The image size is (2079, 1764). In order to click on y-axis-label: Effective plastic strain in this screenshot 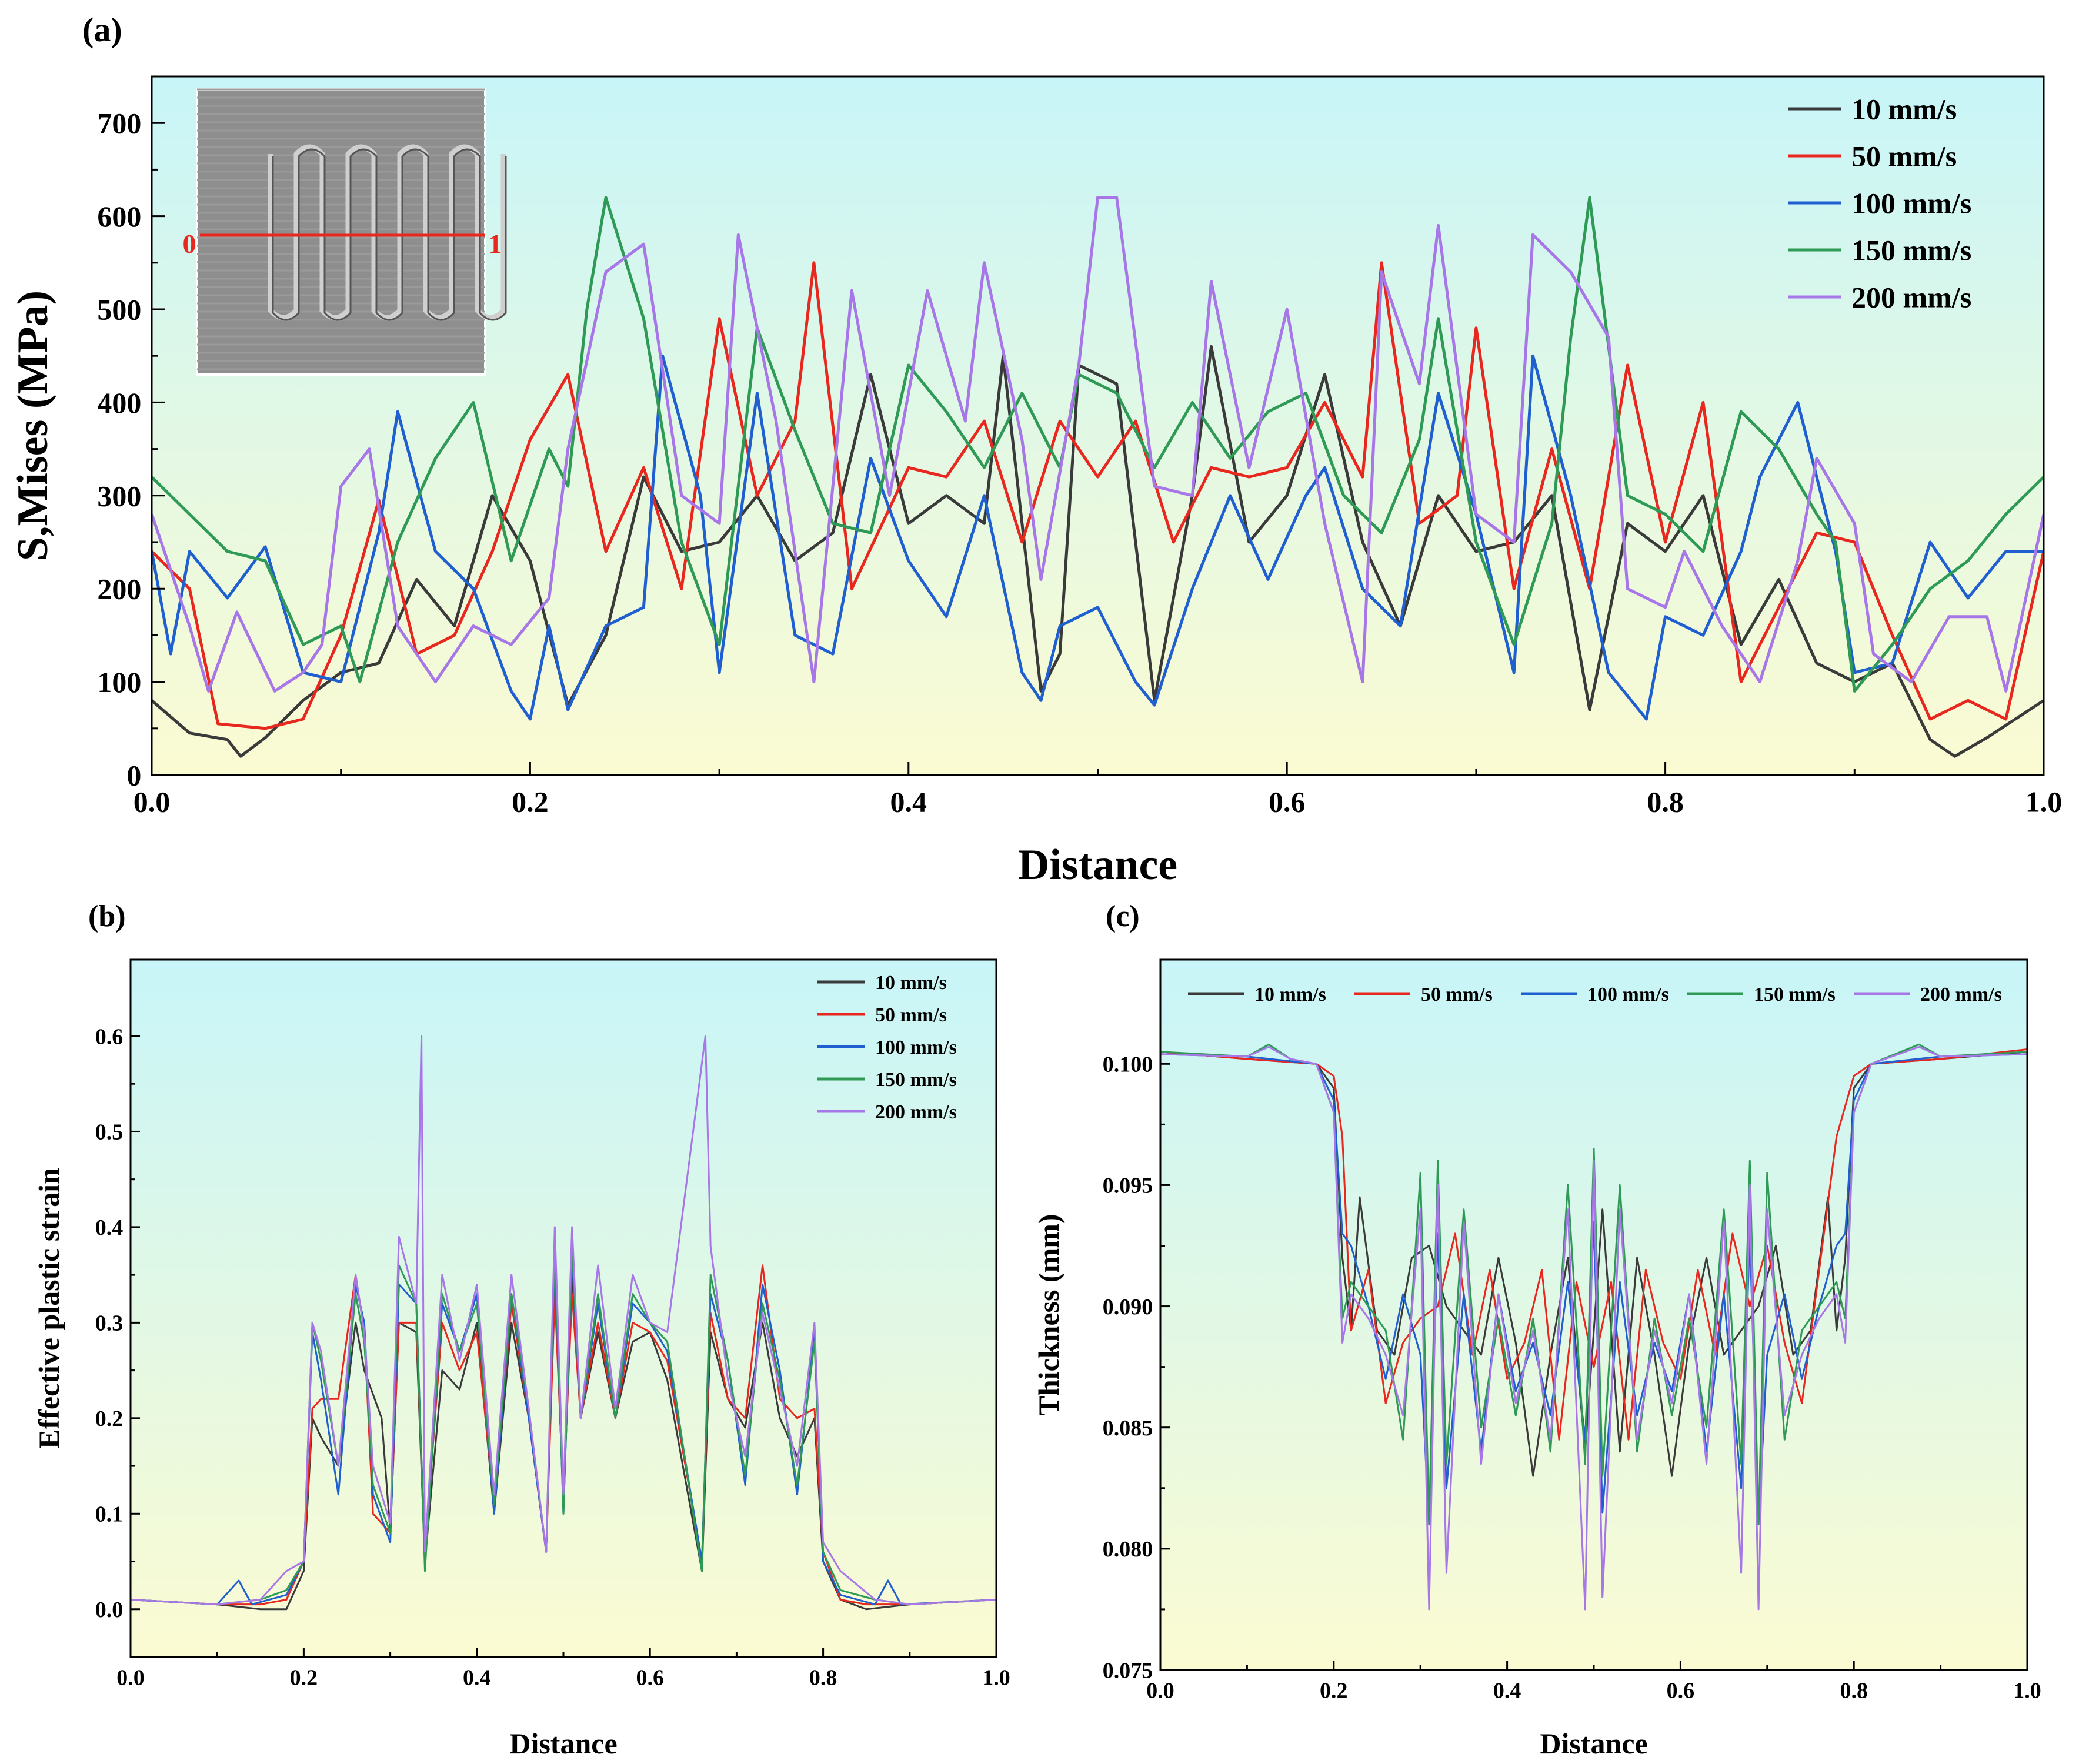, I will do `click(48, 1308)`.